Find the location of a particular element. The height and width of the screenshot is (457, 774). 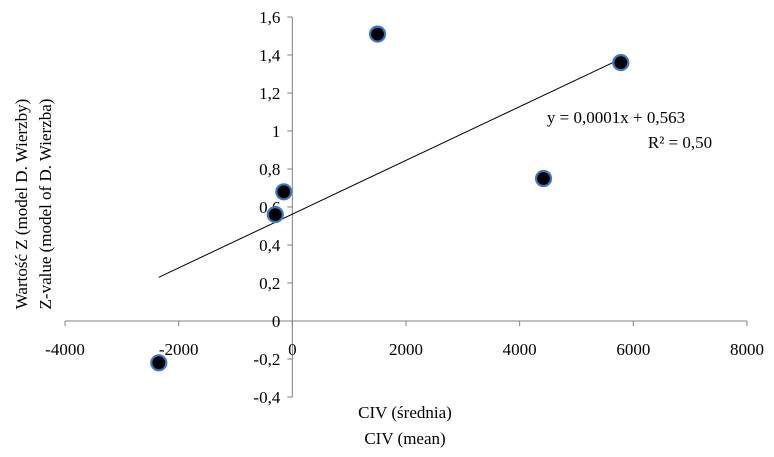

y-tick-label: 0,4 is located at coordinates (270, 245).